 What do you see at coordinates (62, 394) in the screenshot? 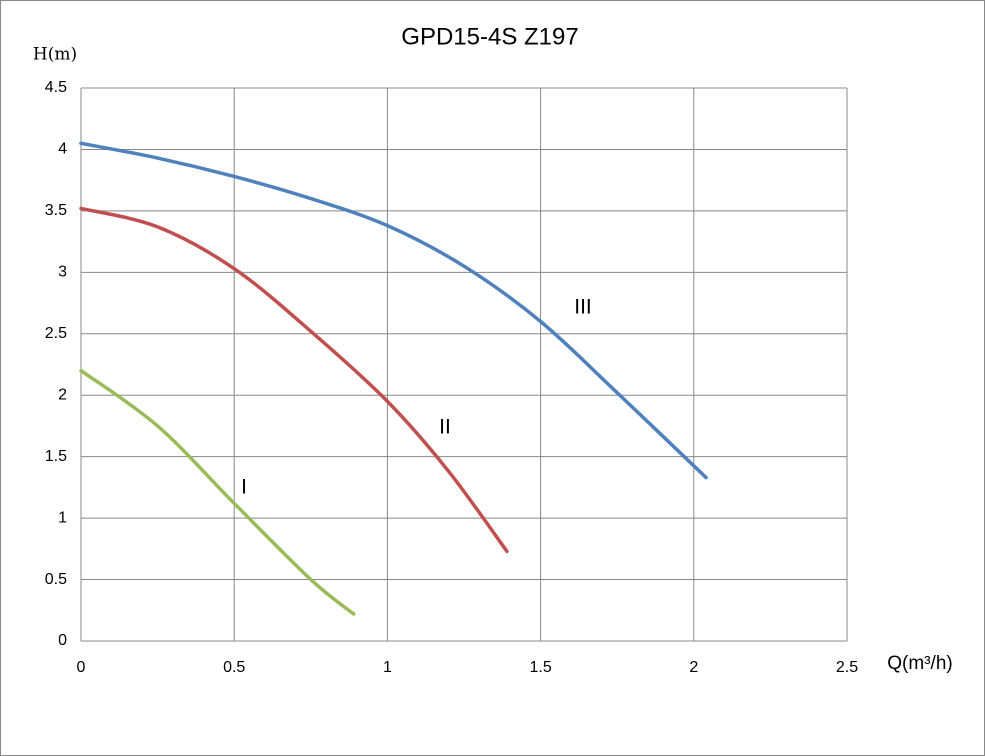
I see `y-tick-label: 2` at bounding box center [62, 394].